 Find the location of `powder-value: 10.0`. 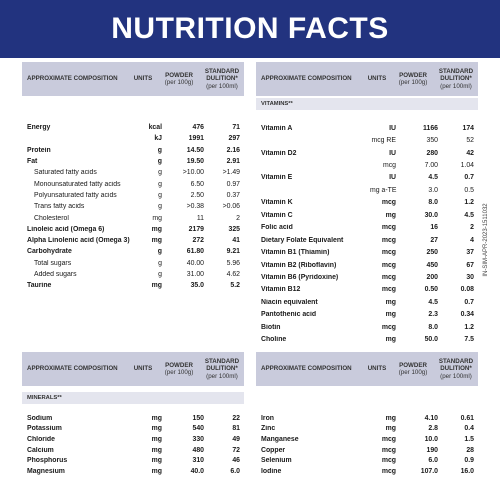

powder-value: 10.0 is located at coordinates (431, 439).